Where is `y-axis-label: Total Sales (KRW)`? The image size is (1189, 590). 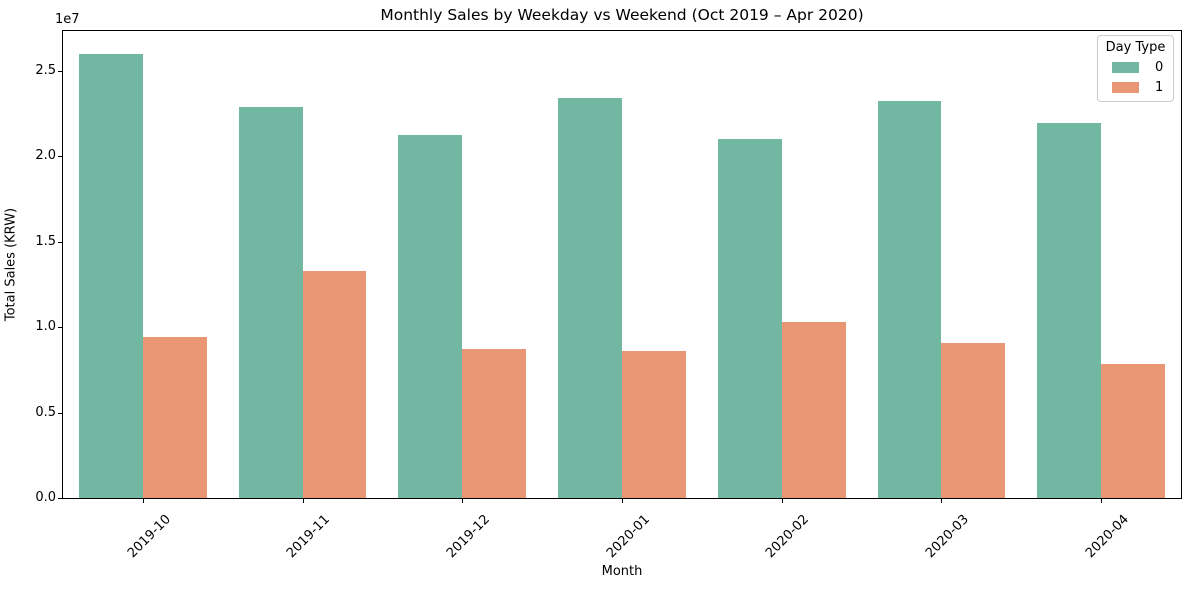 y-axis-label: Total Sales (KRW) is located at coordinates (11, 264).